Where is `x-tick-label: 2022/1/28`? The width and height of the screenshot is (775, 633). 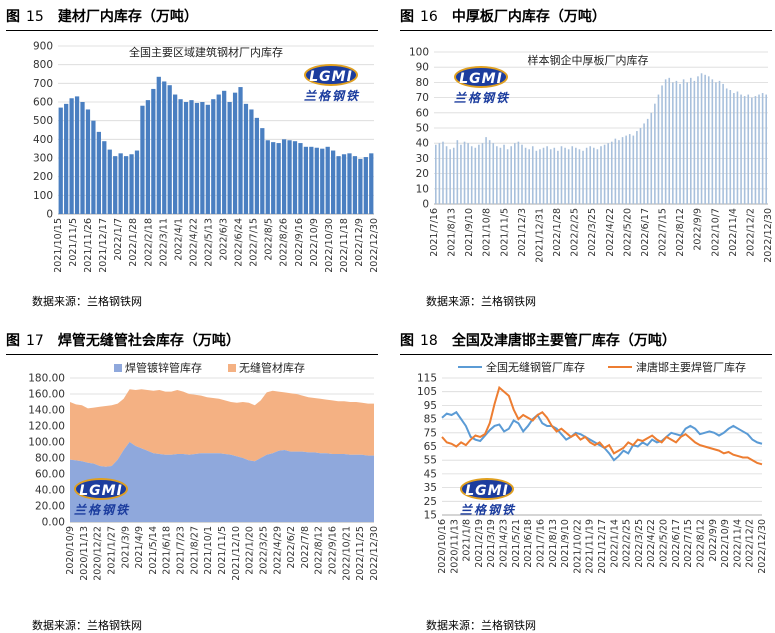 x-tick-label: 2022/1/28 is located at coordinates (557, 232).